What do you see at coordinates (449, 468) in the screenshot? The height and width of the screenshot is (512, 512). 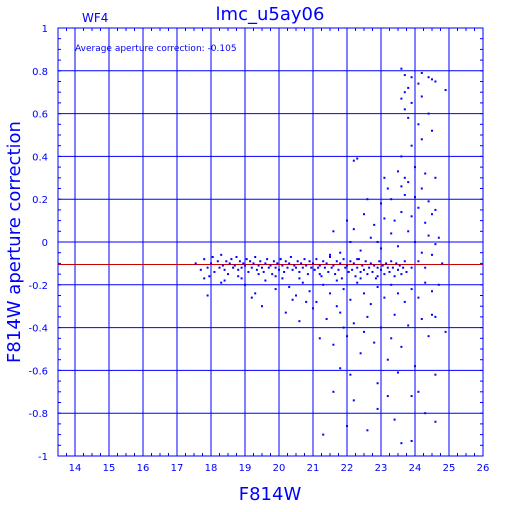 I see `x-tick-label: 25` at bounding box center [449, 468].